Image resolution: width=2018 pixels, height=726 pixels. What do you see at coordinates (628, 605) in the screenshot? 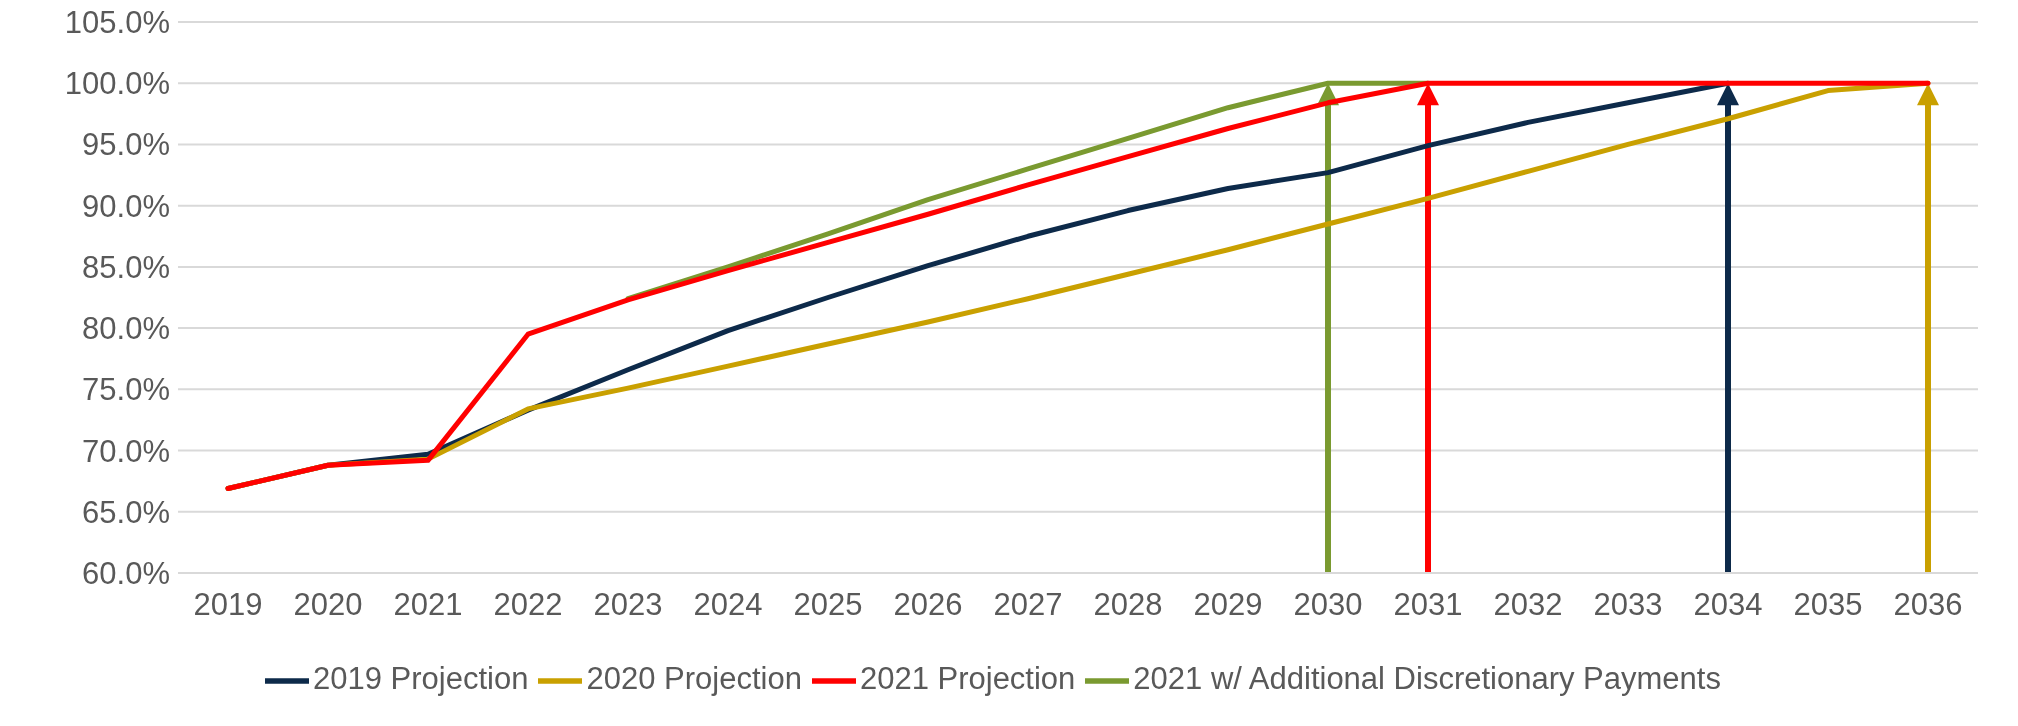
I see `x-tick-label: 2023` at bounding box center [628, 605].